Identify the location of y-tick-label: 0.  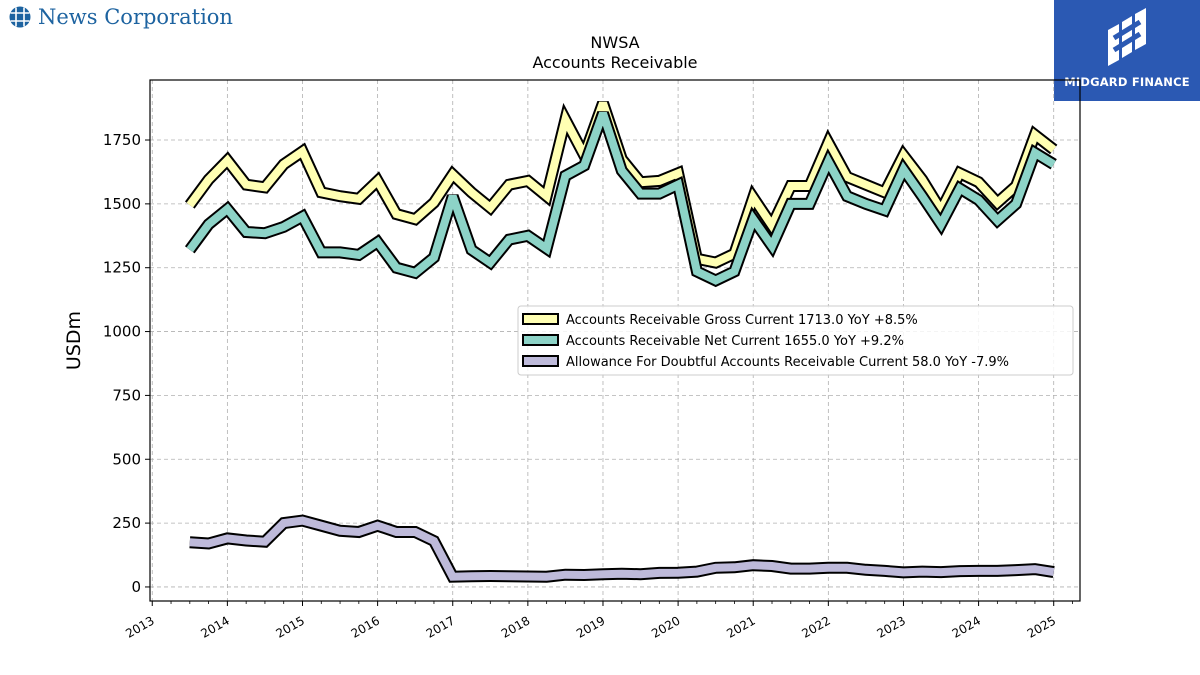
(136, 587).